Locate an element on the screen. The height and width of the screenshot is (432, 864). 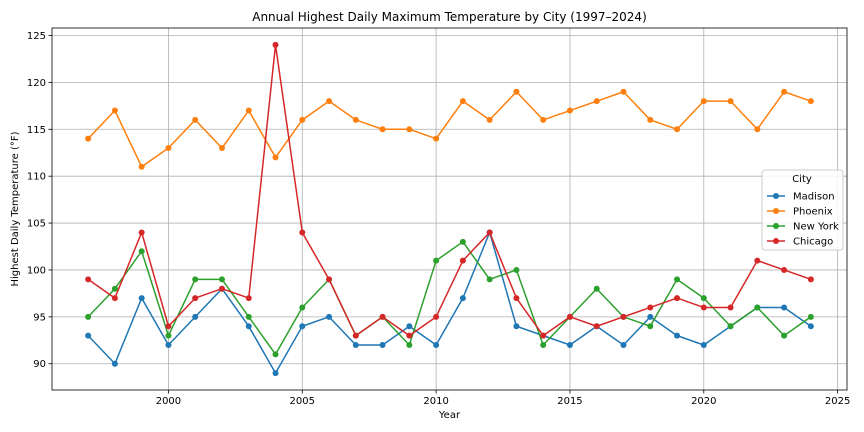
legend-entries: Madison Phoenix New York Chicago is located at coordinates (803, 220).